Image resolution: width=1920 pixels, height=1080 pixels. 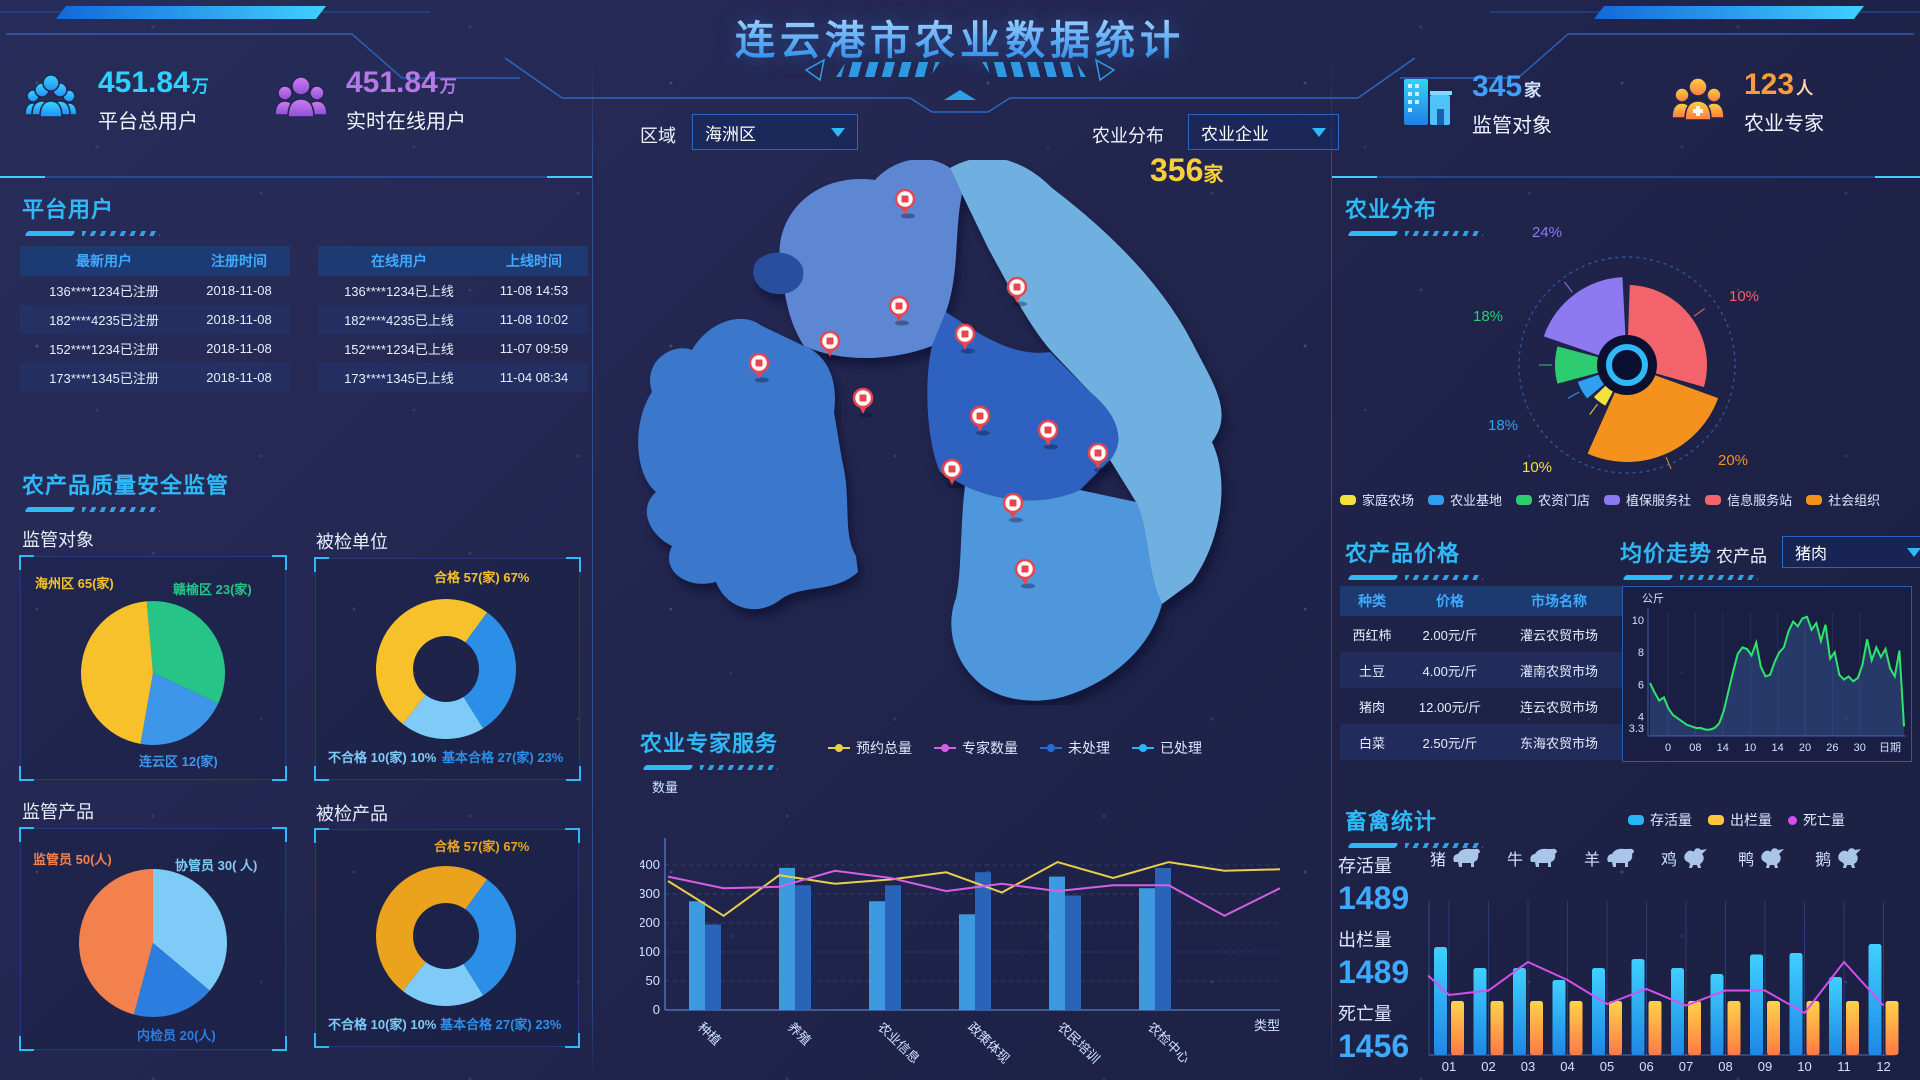 I want to click on legend-item: 植保服务社, so click(x=1647, y=499).